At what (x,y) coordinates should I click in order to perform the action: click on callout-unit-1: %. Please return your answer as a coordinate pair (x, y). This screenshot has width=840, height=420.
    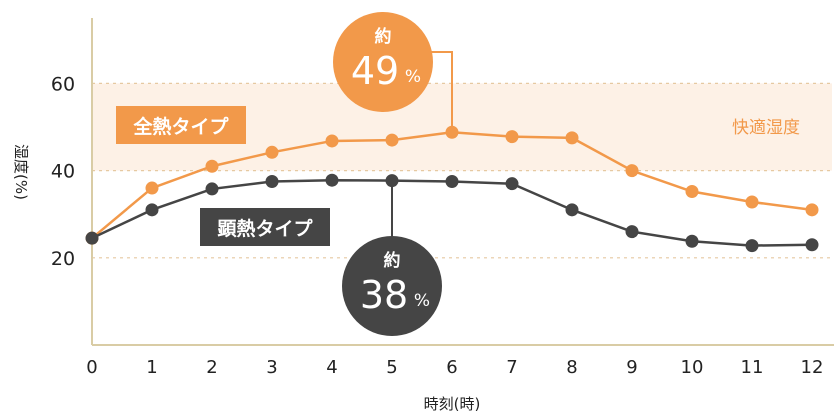
    Looking at the image, I should click on (422, 301).